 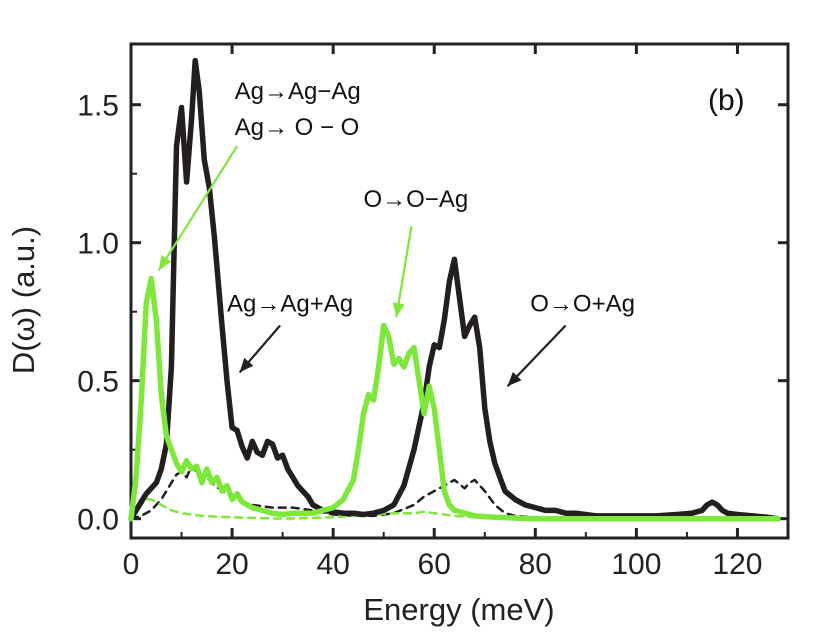 I want to click on y-tick-label: 1.0, so click(x=98, y=244).